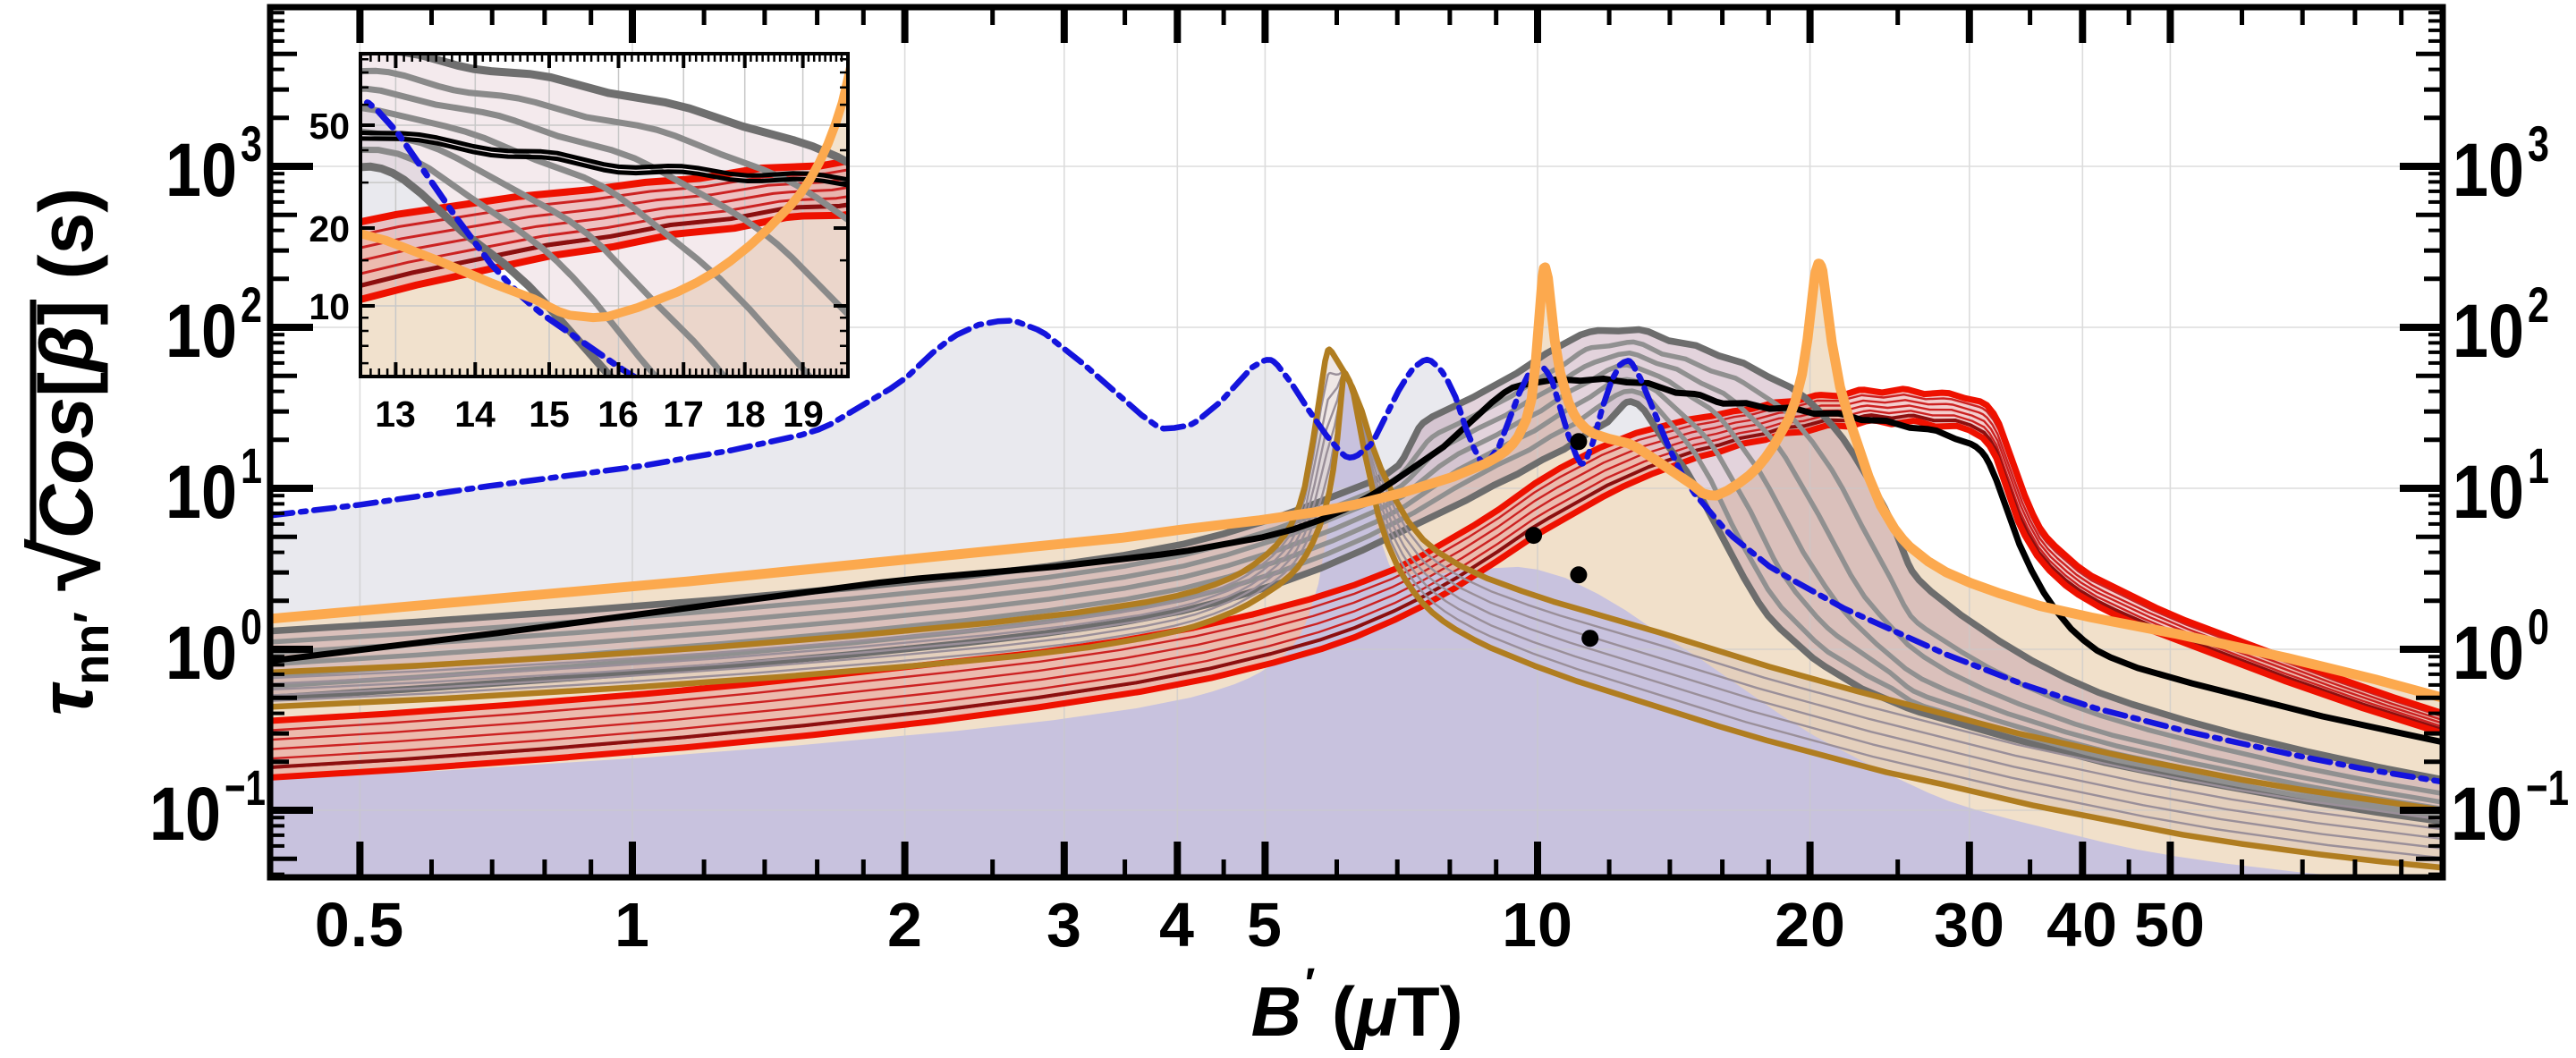 This screenshot has height=1058, width=2576. I want to click on svg-text: (μT), so click(1397, 1011).